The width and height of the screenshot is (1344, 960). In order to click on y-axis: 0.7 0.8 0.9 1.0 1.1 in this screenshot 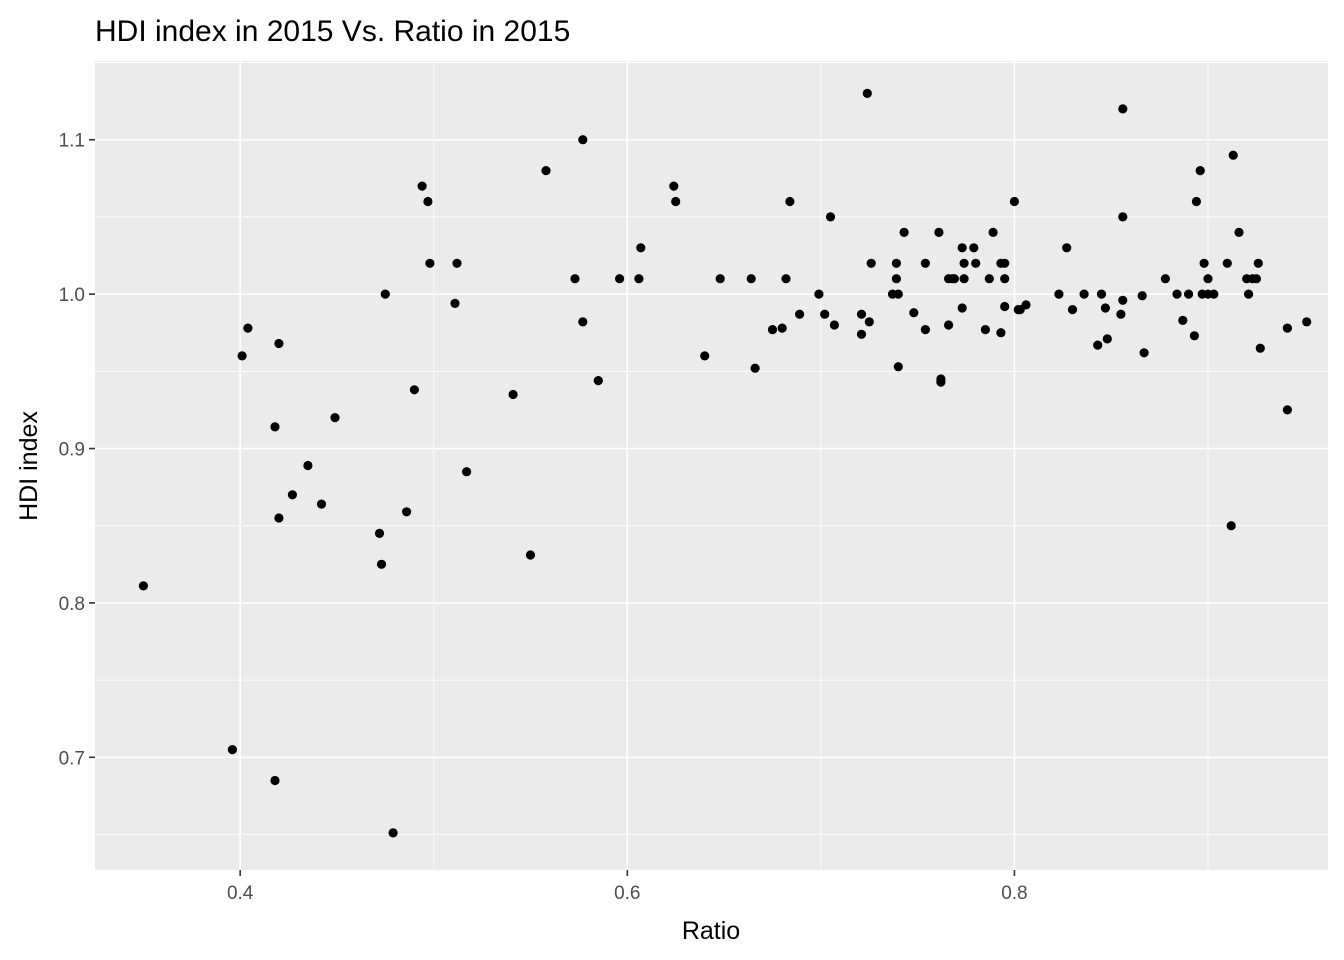, I will do `click(77, 450)`.